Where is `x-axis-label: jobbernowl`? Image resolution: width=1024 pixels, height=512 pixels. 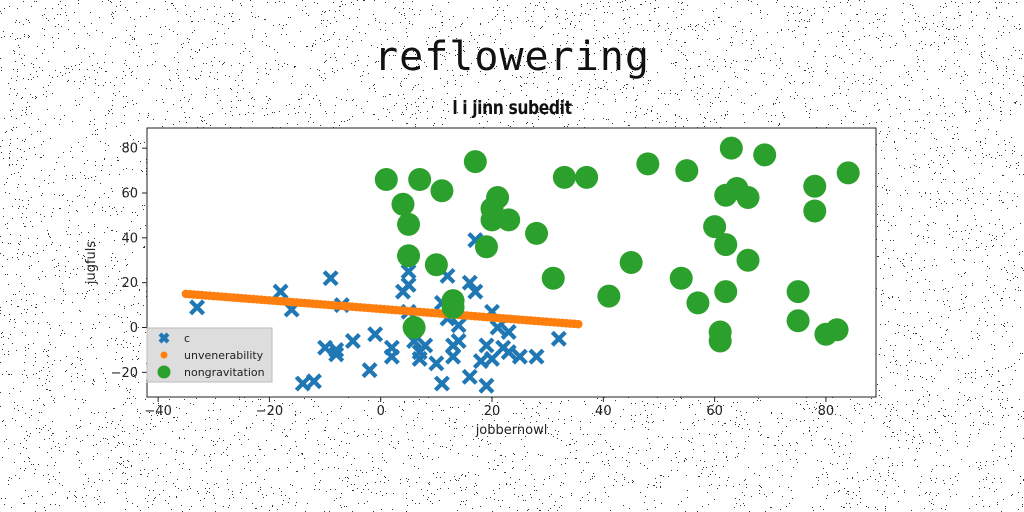 x-axis-label: jobbernowl is located at coordinates (511, 430).